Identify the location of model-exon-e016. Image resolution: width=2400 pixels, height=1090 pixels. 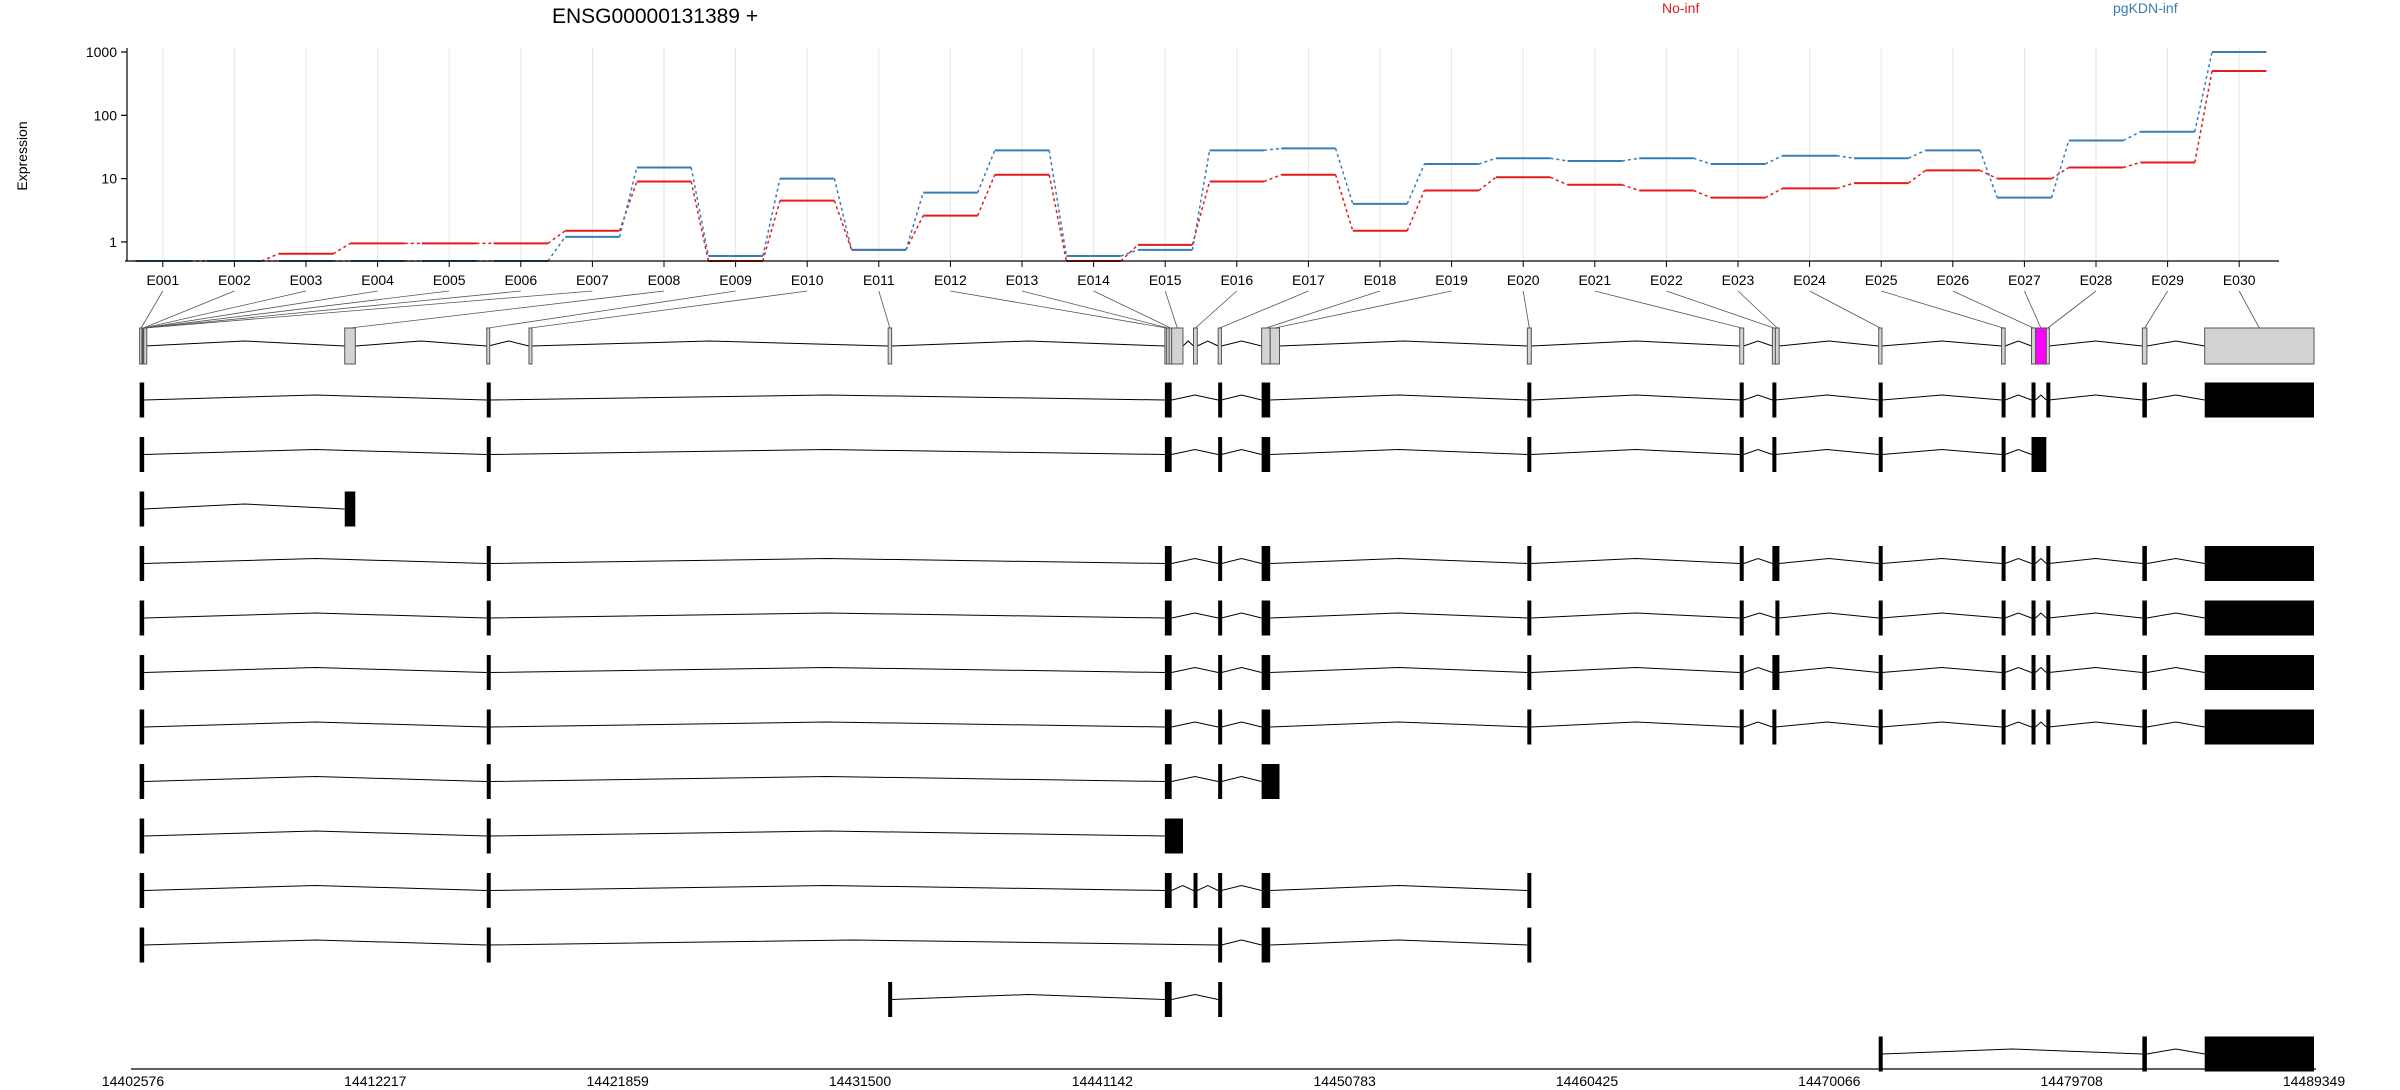
(1195, 346).